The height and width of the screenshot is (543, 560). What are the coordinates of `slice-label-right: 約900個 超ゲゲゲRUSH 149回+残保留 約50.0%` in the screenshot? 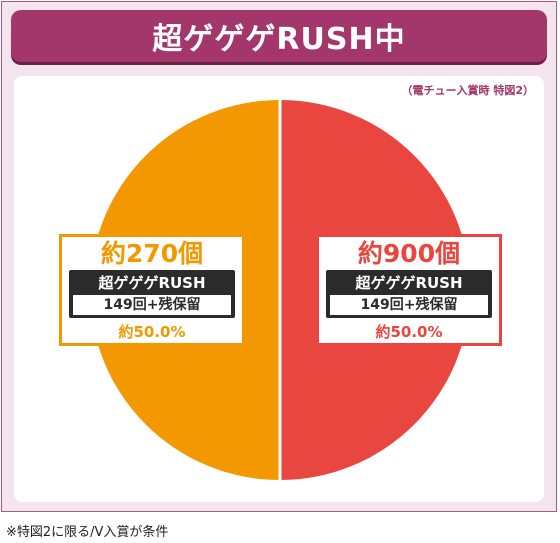 It's located at (409, 290).